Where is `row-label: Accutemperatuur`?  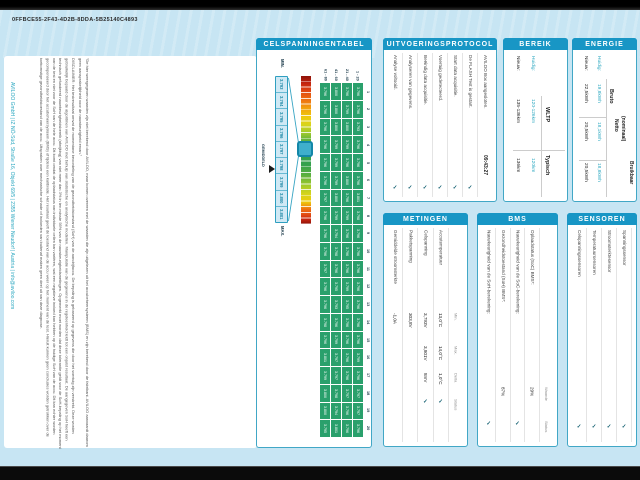
row-label: Accutemperatuur is located at coordinates (441, 247).